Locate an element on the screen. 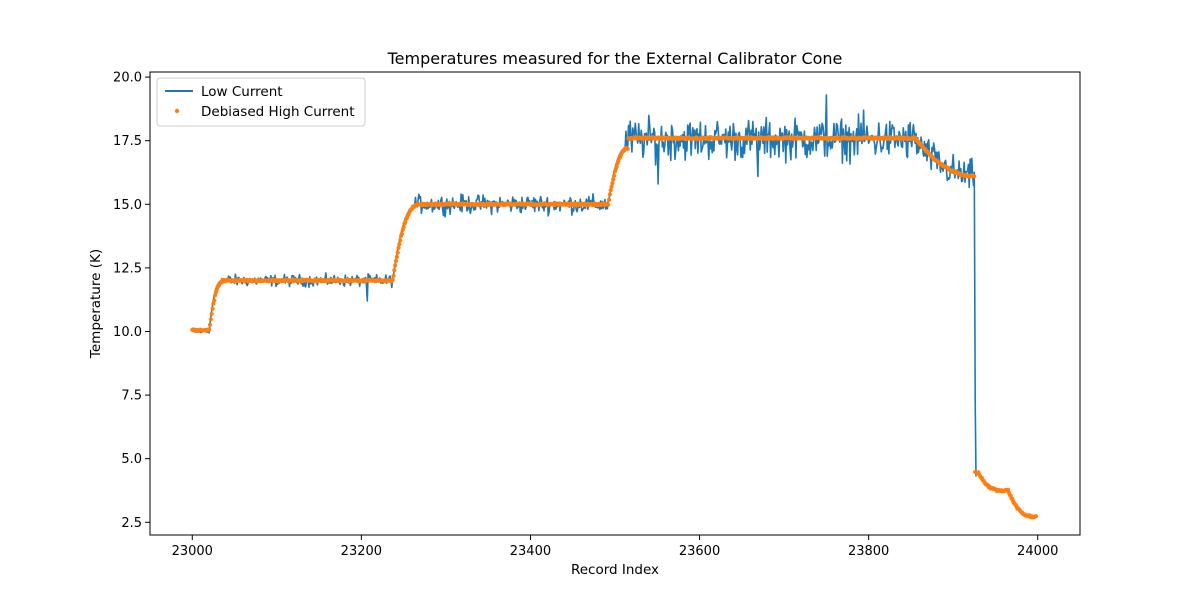  legend-dot-swatch is located at coordinates (177, 111).